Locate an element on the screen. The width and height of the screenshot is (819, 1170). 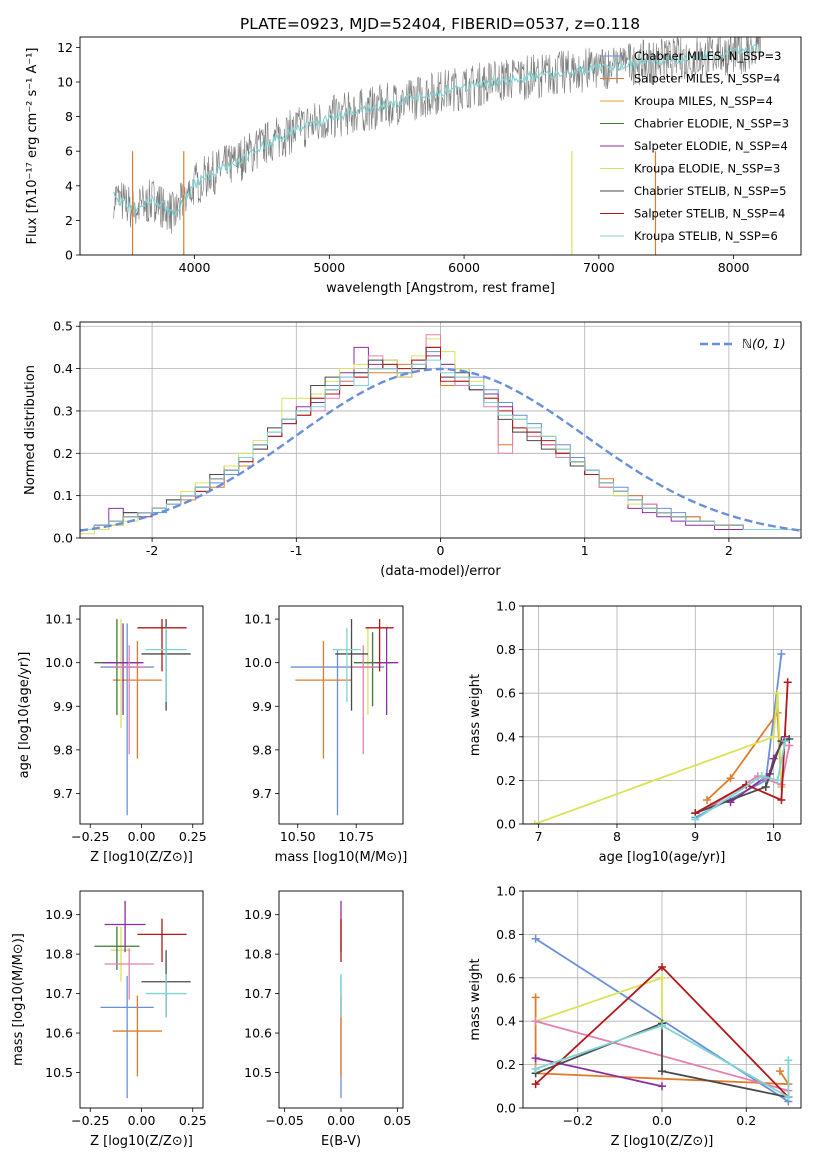
x-tick-label: -2 is located at coordinates (152, 550).